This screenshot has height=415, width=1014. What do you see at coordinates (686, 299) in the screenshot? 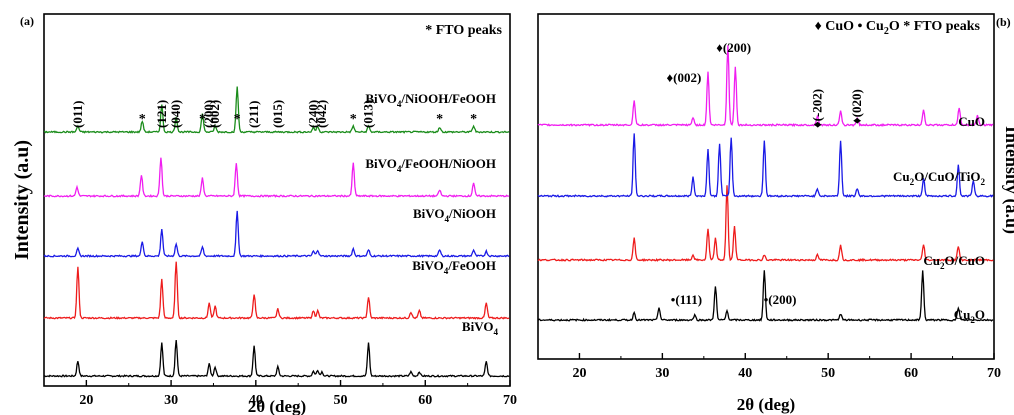
I see `hkl-annotation: •(111)` at bounding box center [686, 299].